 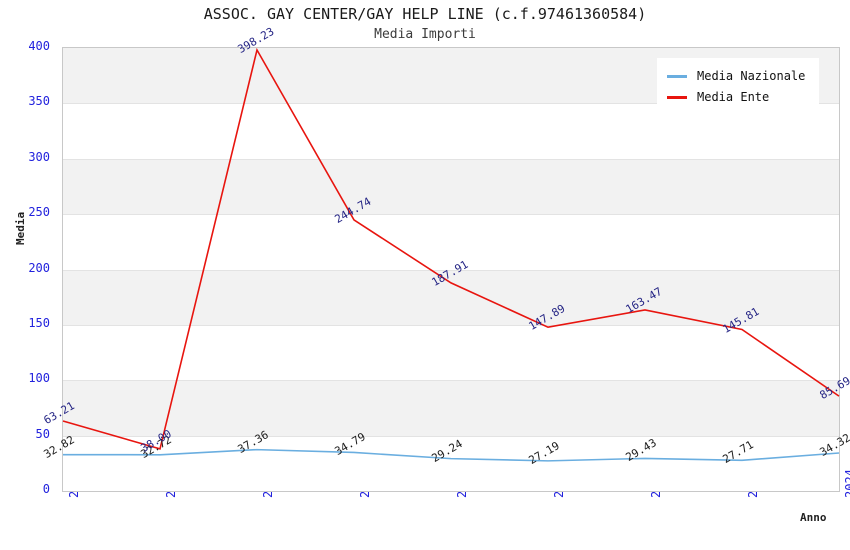 I want to click on x-tick-label: 2024, so click(x=846, y=483).